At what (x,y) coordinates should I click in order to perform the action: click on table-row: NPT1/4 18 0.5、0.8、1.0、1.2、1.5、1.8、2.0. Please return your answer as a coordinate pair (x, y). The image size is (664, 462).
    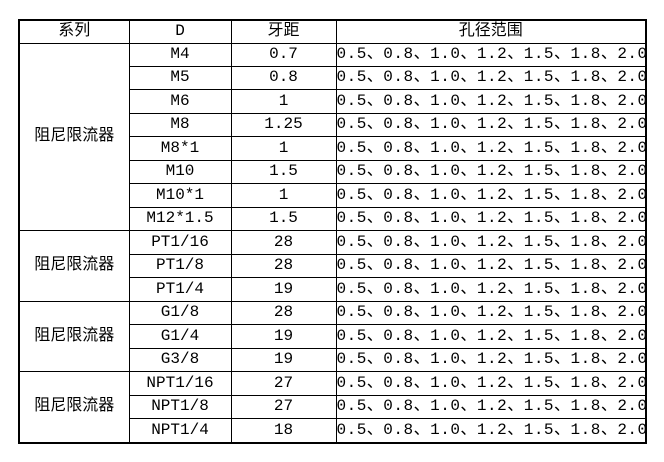
    Looking at the image, I should click on (333, 431).